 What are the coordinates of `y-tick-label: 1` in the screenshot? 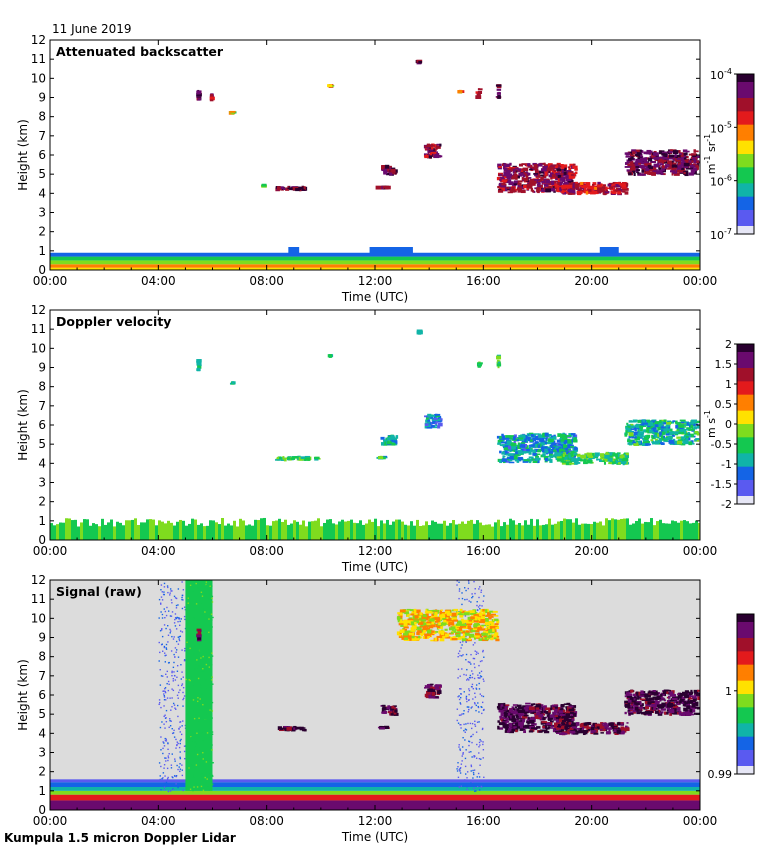 It's located at (42, 521).